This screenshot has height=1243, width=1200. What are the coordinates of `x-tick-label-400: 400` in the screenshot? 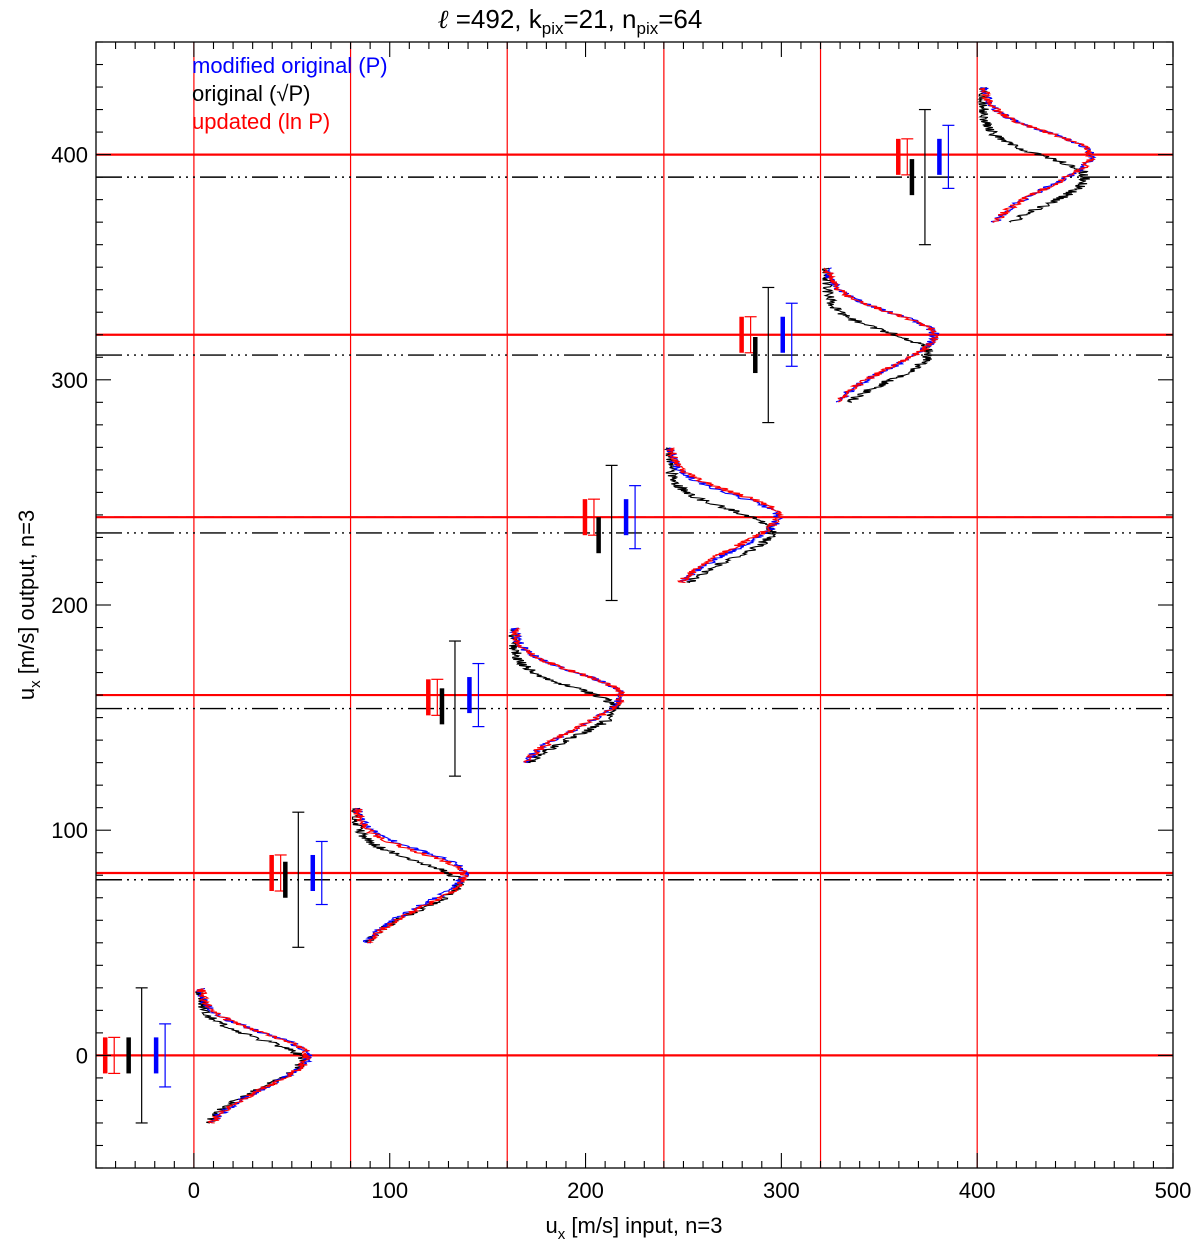 It's located at (977, 1190).